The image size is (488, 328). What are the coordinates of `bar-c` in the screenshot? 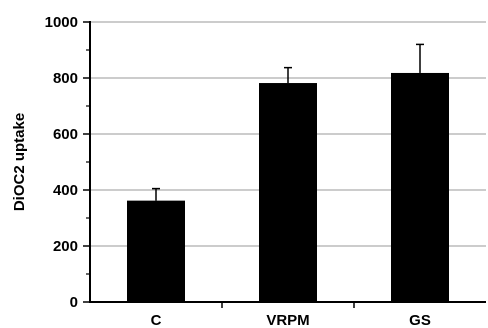 It's located at (156, 251).